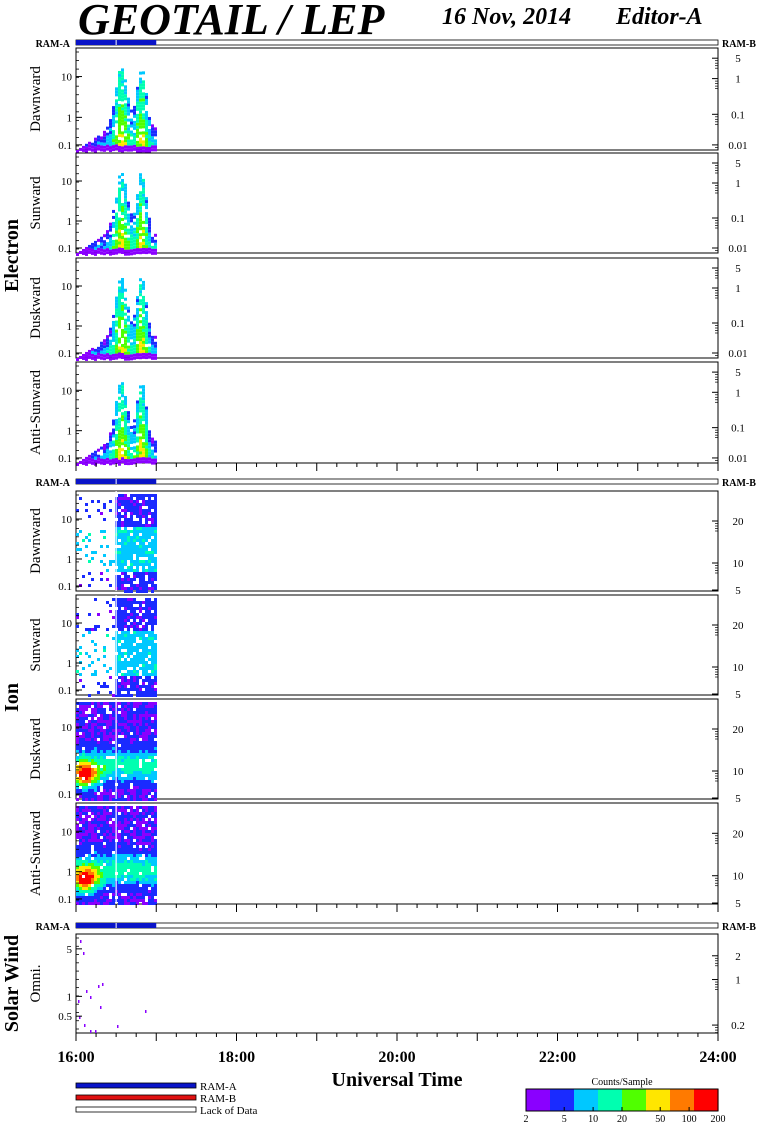  I want to click on legend-label-0: RAM-A, so click(218, 1087).